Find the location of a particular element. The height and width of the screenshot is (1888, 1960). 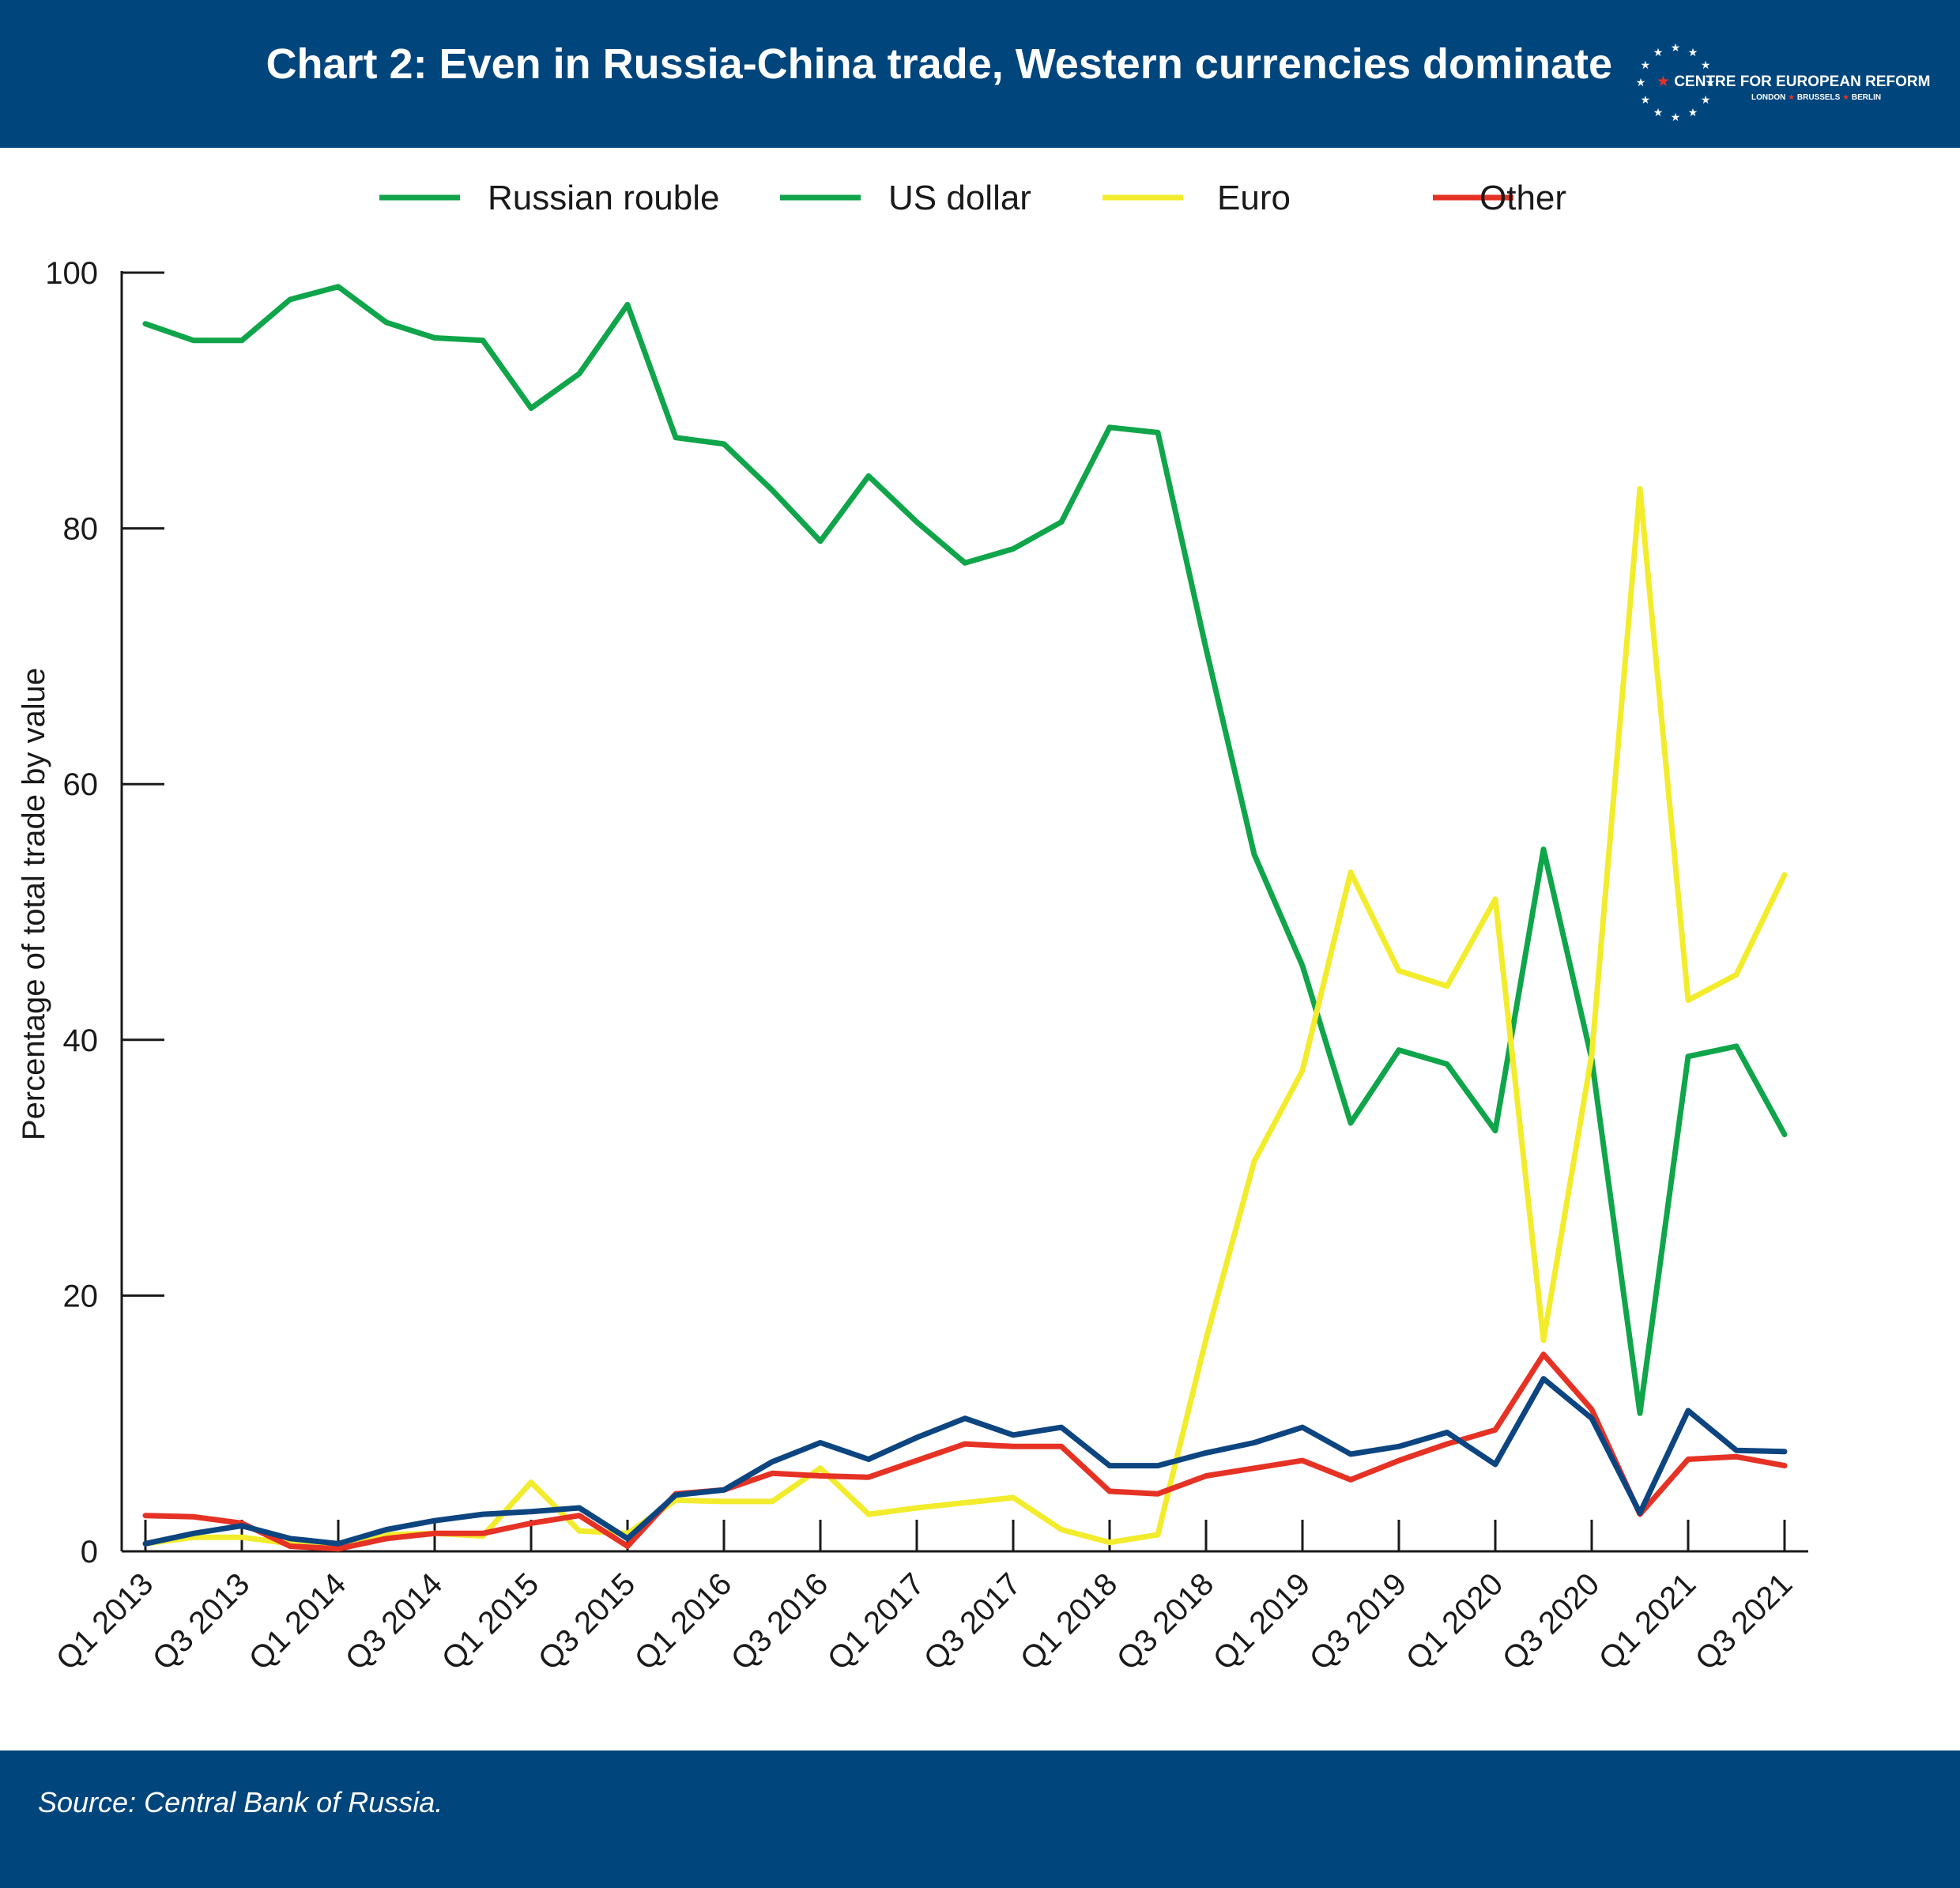

legend-label: Russian rouble is located at coordinates (604, 198).